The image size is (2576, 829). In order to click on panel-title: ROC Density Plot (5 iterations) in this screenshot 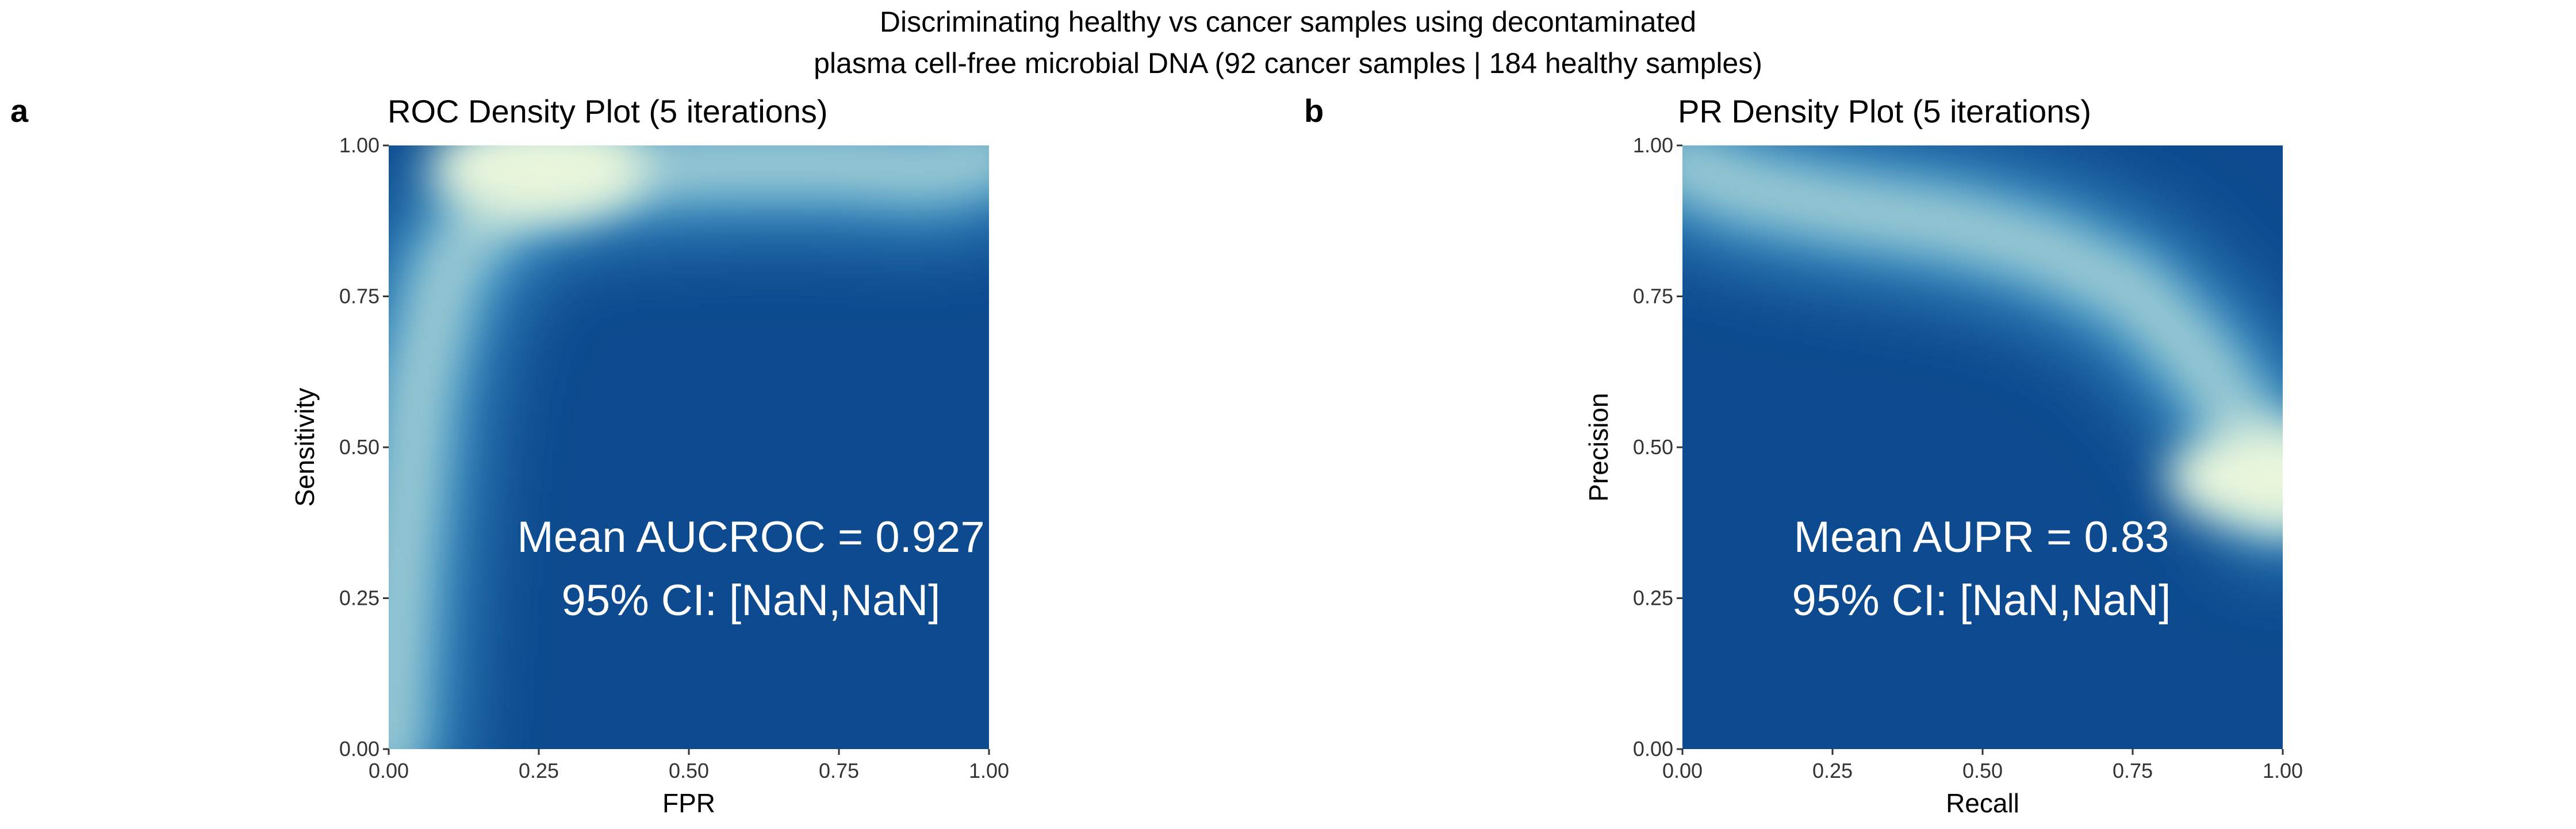, I will do `click(608, 111)`.